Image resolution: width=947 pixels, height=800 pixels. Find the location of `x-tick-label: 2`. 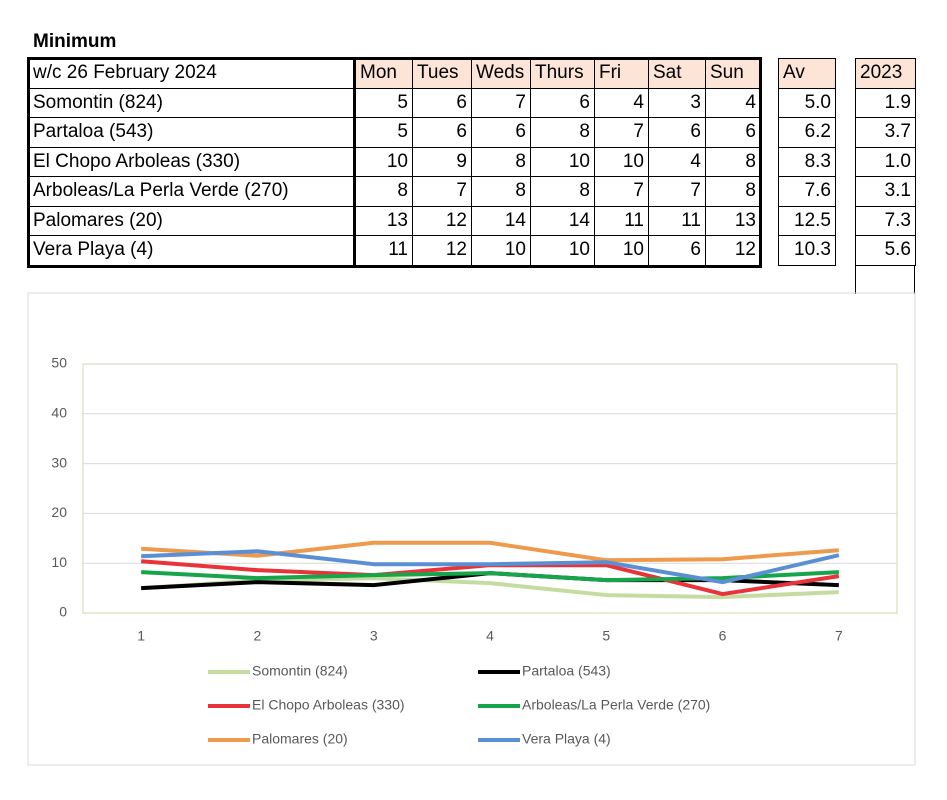

x-tick-label: 2 is located at coordinates (258, 636).